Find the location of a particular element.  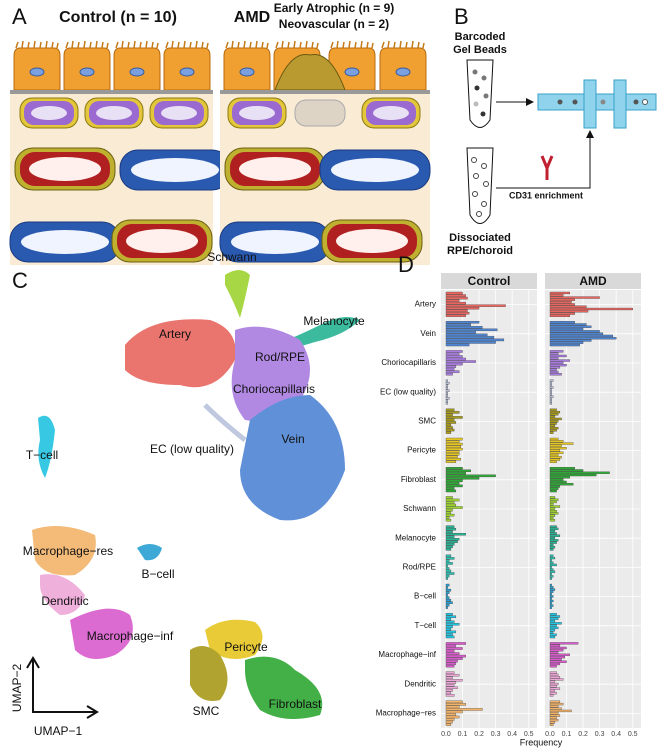

chip-channel is located at coordinates (590, 104).